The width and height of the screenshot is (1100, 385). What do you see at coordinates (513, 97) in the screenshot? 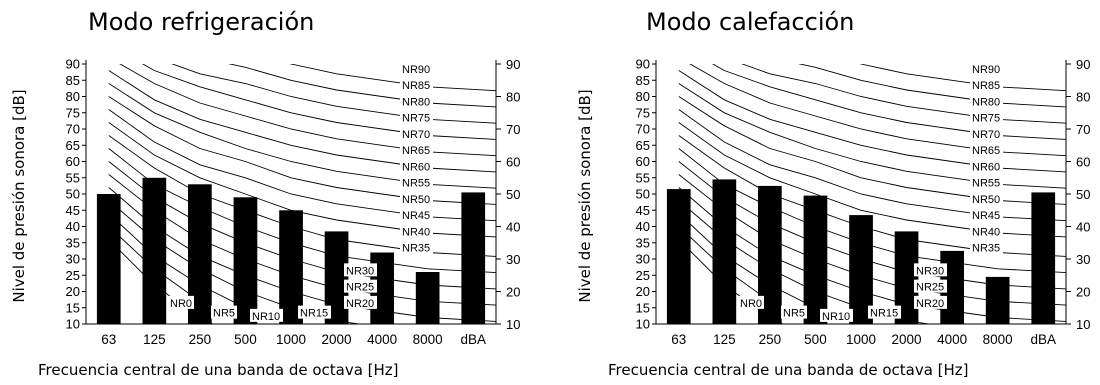
I see `y-tick-label-right: 80` at bounding box center [513, 97].